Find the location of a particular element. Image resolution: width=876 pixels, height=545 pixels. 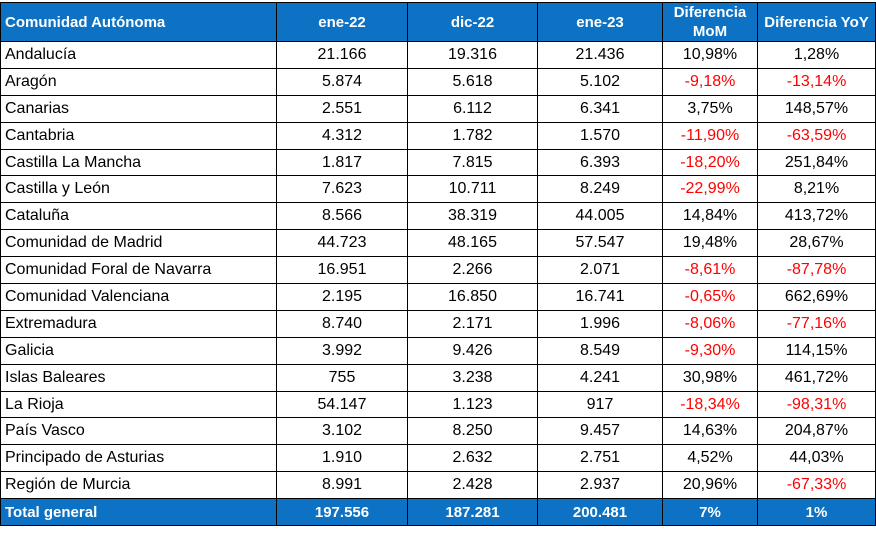

total-ene-22: 197.556 is located at coordinates (342, 512).